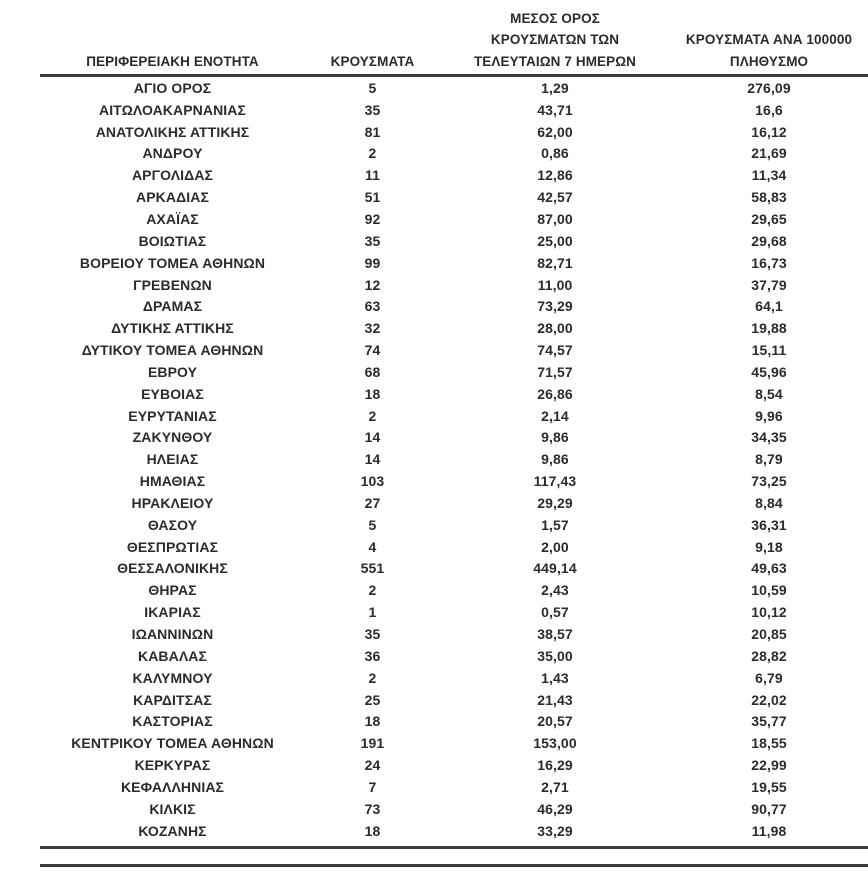 This screenshot has height=878, width=868. I want to click on cell-region: ΚΕΝΤΡΙΚΟΥ ΤΟΜΕΑ ΑΘΗΝΩΝ, so click(172, 743).